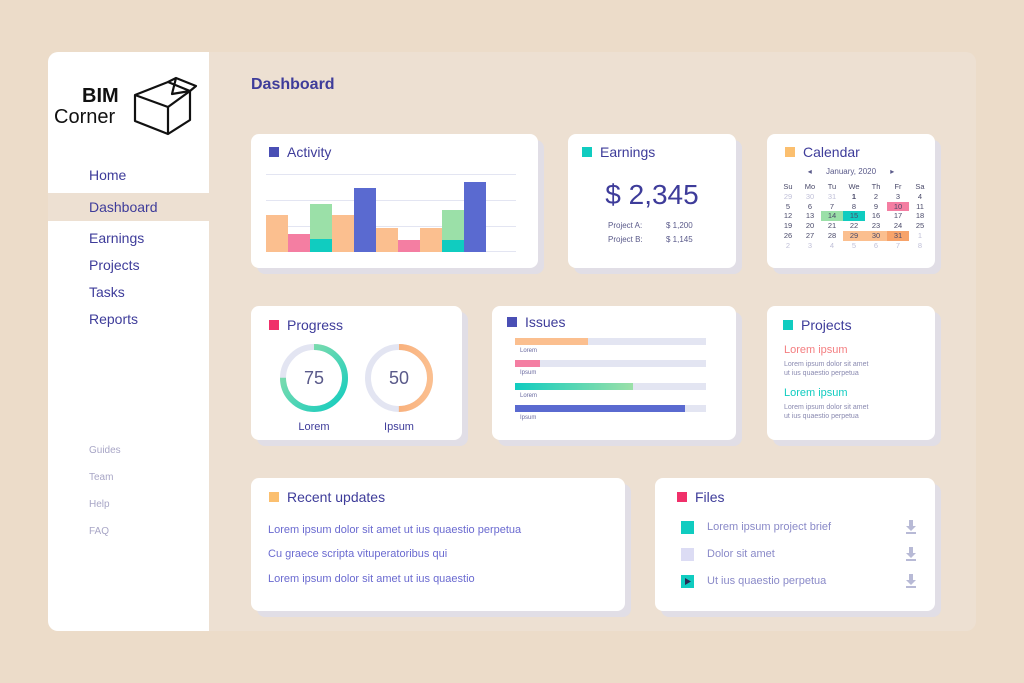 This screenshot has width=1024, height=683. I want to click on calendar-day: 24, so click(898, 226).